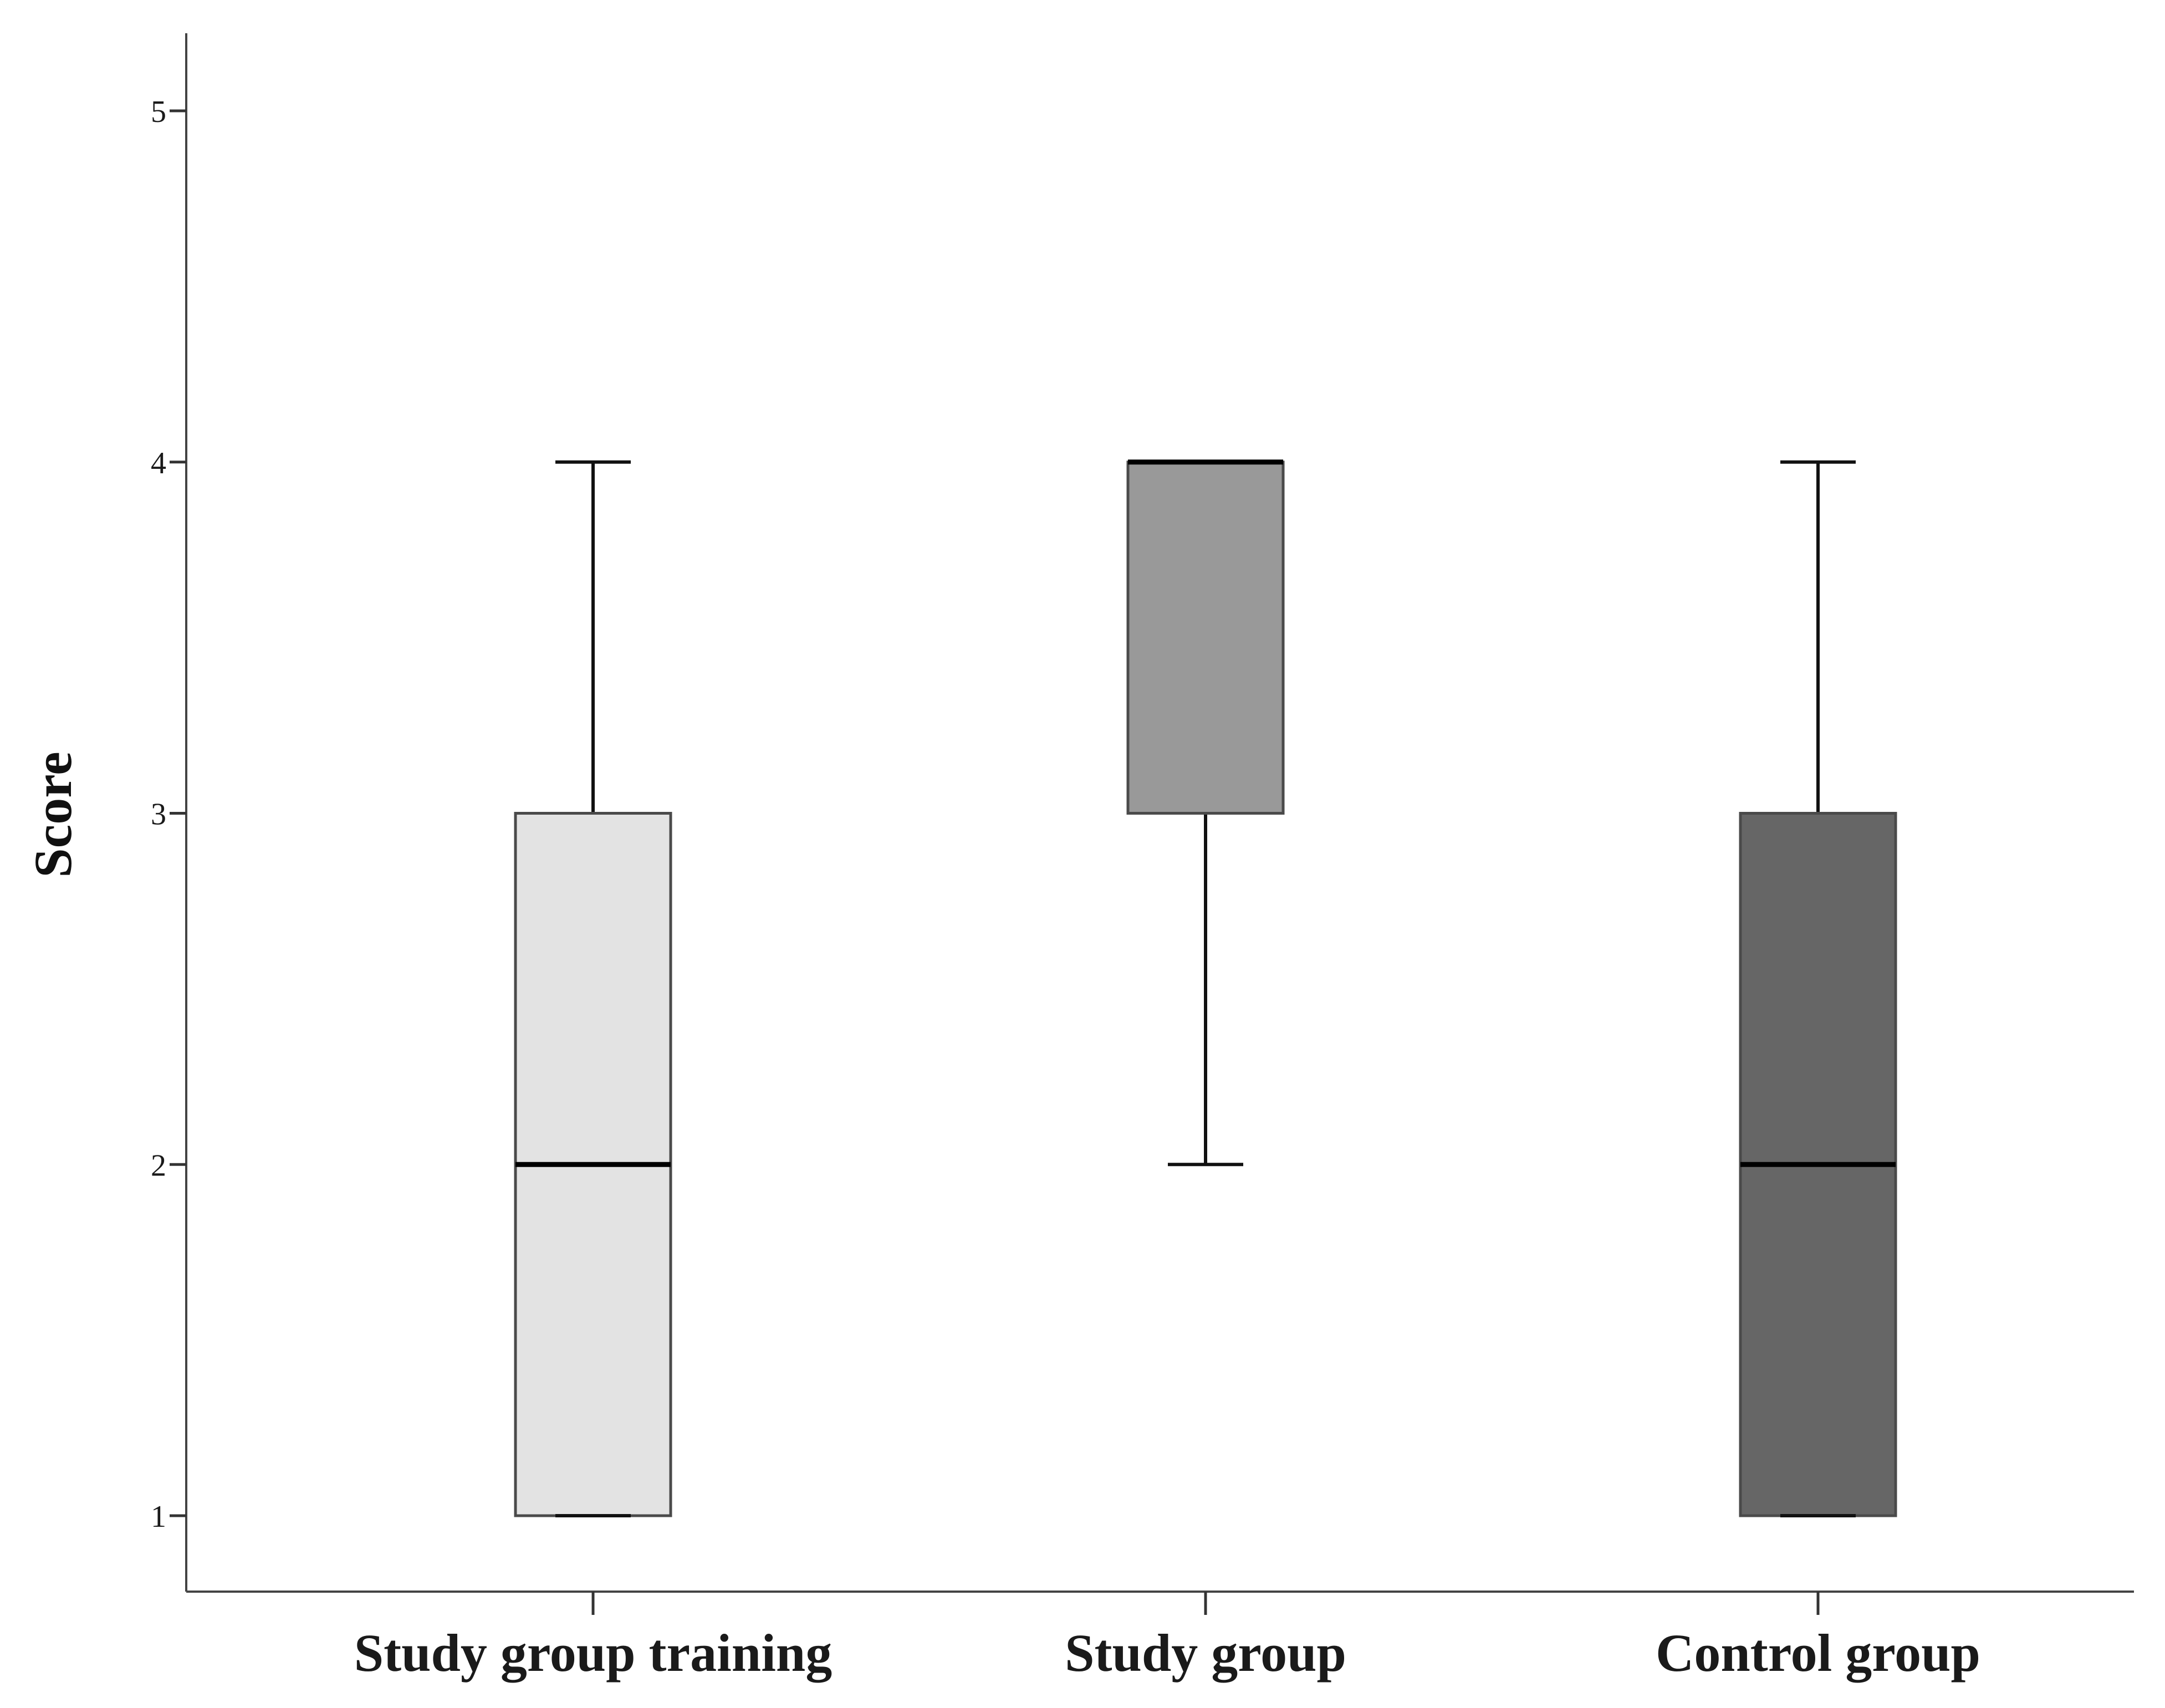 The width and height of the screenshot is (2165, 1708). I want to click on y-tick-label: 1, so click(159, 1517).